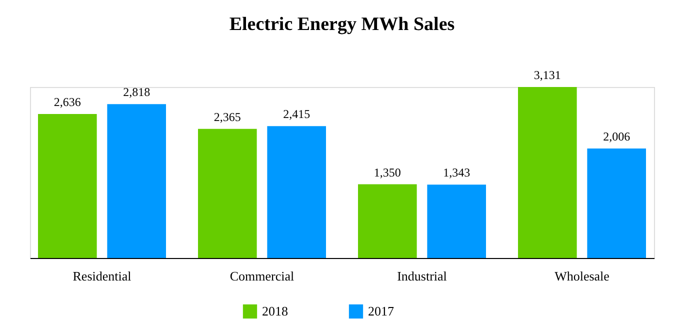 The image size is (684, 333). I want to click on chart-title: Electric Energy MWh Sales, so click(342, 24).